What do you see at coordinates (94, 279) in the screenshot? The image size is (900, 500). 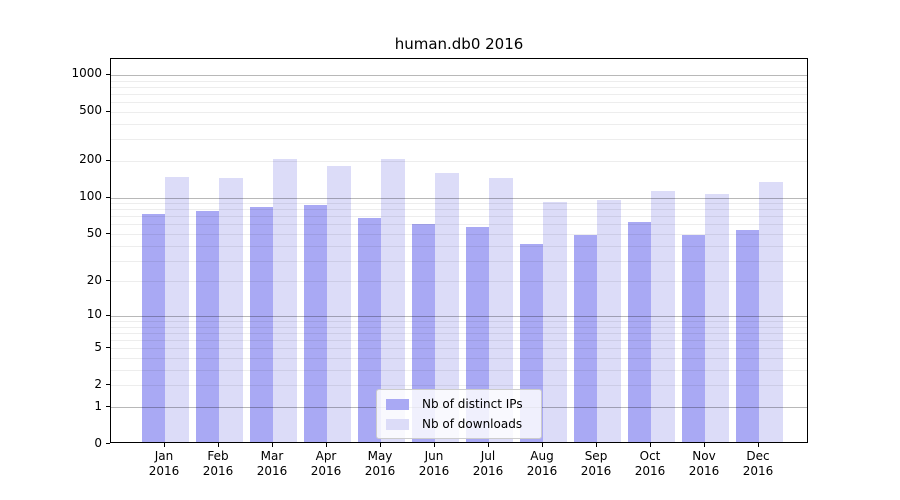 I see `y-tick-label: 20` at bounding box center [94, 279].